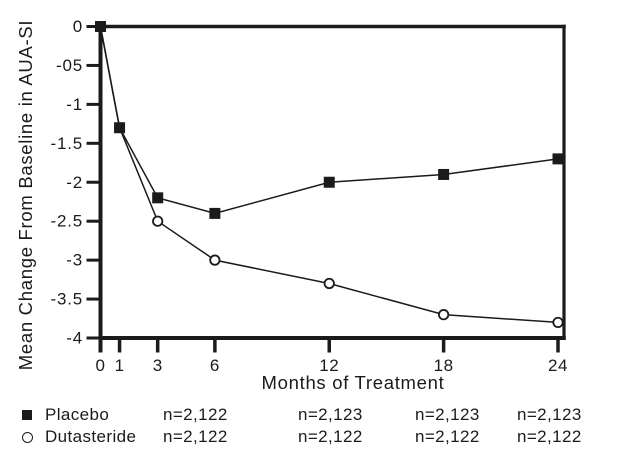 Image resolution: width=626 pixels, height=469 pixels. Describe the element at coordinates (67, 299) in the screenshot. I see `y-tick-label: -3.5` at that location.